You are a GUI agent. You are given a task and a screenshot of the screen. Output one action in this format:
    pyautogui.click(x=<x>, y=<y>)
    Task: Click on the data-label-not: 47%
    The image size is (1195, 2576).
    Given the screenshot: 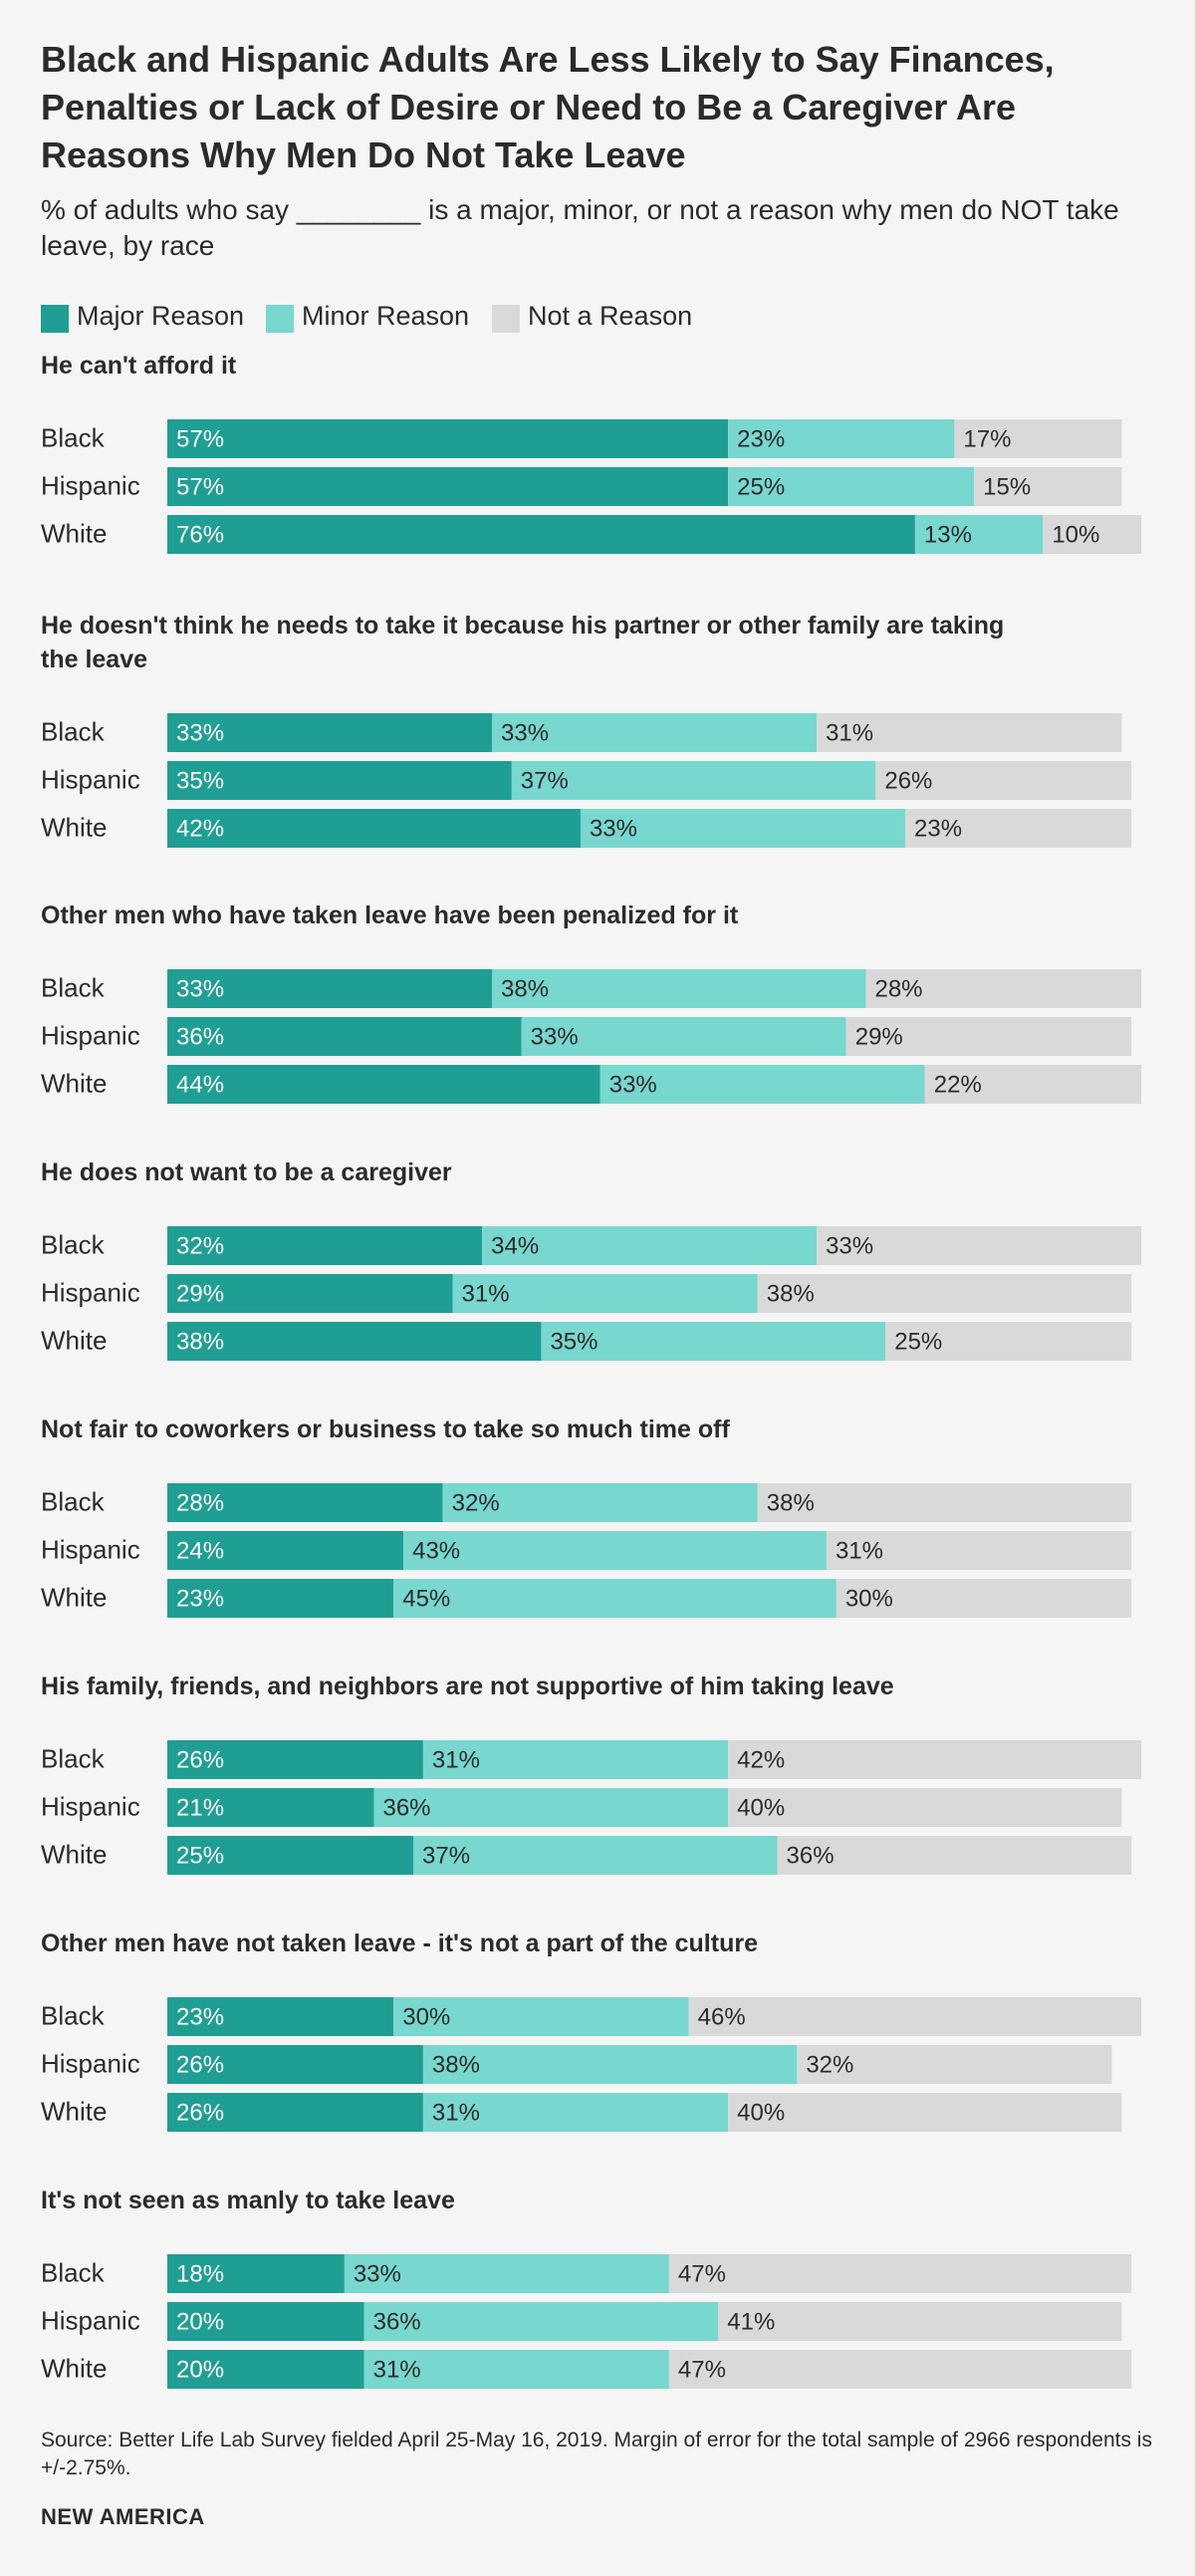 What is the action you would take?
    pyautogui.click(x=702, y=2370)
    